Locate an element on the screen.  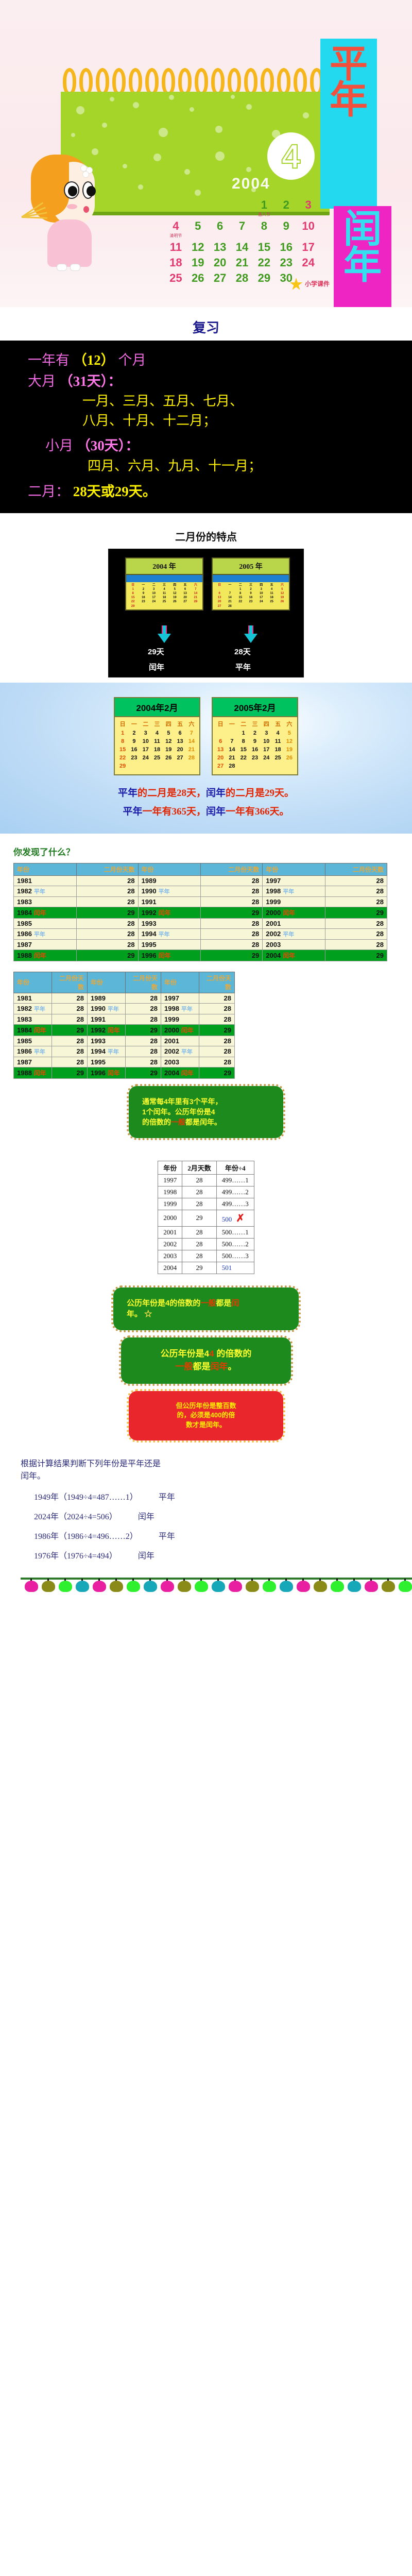
date-cell: 24 is located at coordinates (261, 602).